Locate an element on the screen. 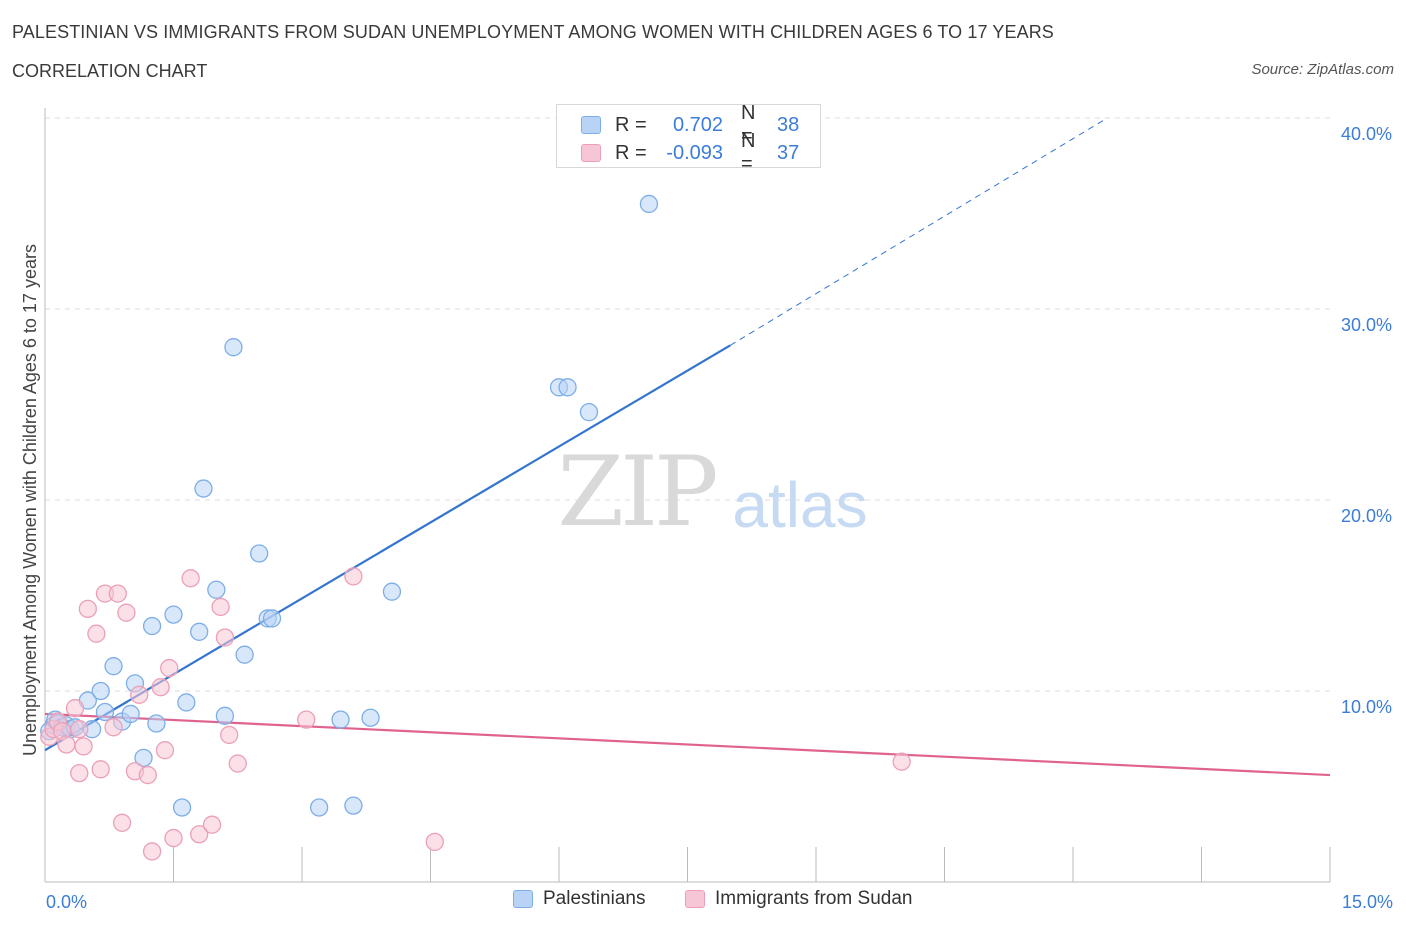 This screenshot has height=930, width=1406. legend-item-palestinians: Palestinians is located at coordinates (579, 899).